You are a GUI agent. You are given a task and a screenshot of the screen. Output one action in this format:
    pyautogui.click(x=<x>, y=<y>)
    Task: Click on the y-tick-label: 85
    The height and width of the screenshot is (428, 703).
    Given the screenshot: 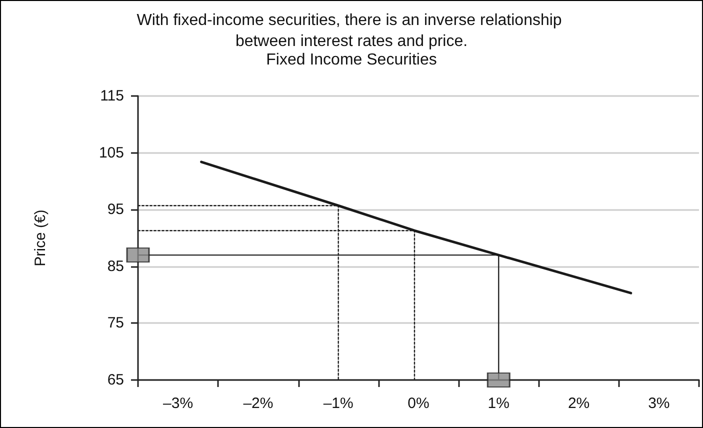 What is the action you would take?
    pyautogui.click(x=115, y=266)
    